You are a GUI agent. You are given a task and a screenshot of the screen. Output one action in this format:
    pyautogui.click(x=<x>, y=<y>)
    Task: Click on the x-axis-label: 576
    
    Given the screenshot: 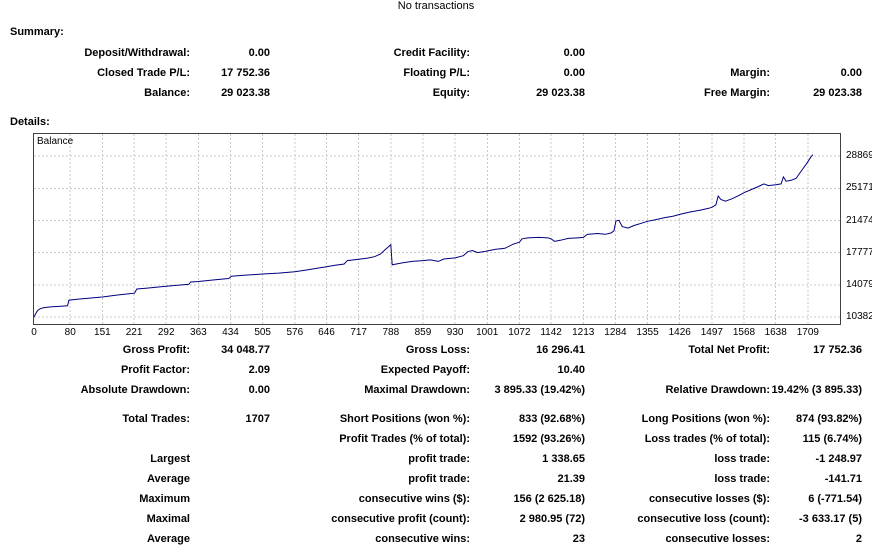 What is the action you would take?
    pyautogui.click(x=295, y=332)
    